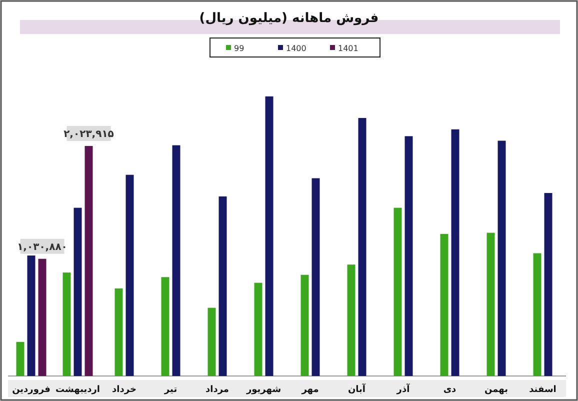  I want to click on x-tick-label: اسفند, so click(542, 390).